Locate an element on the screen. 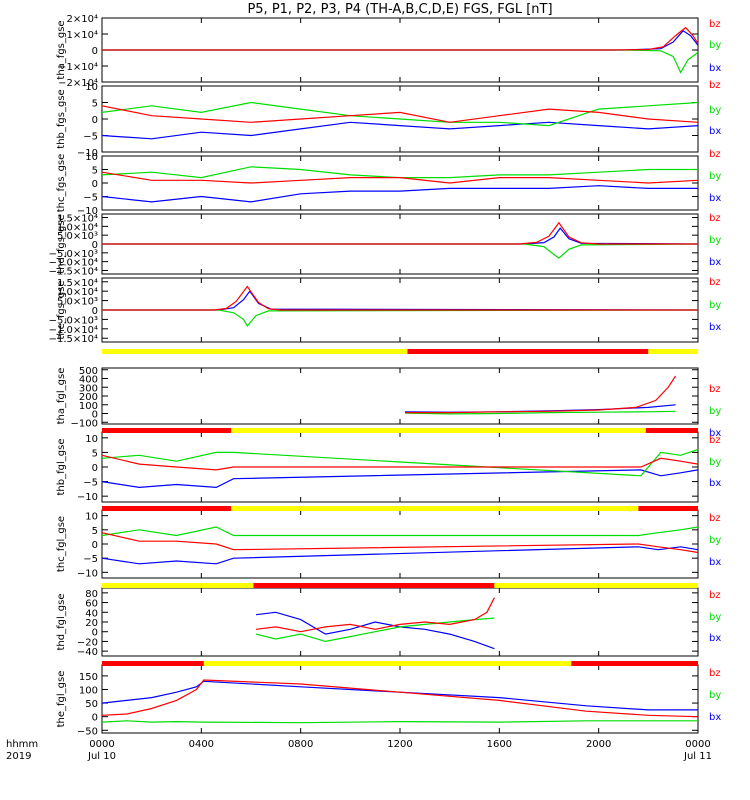 The image size is (750, 800). y-tick-label: 300 is located at coordinates (88, 388).